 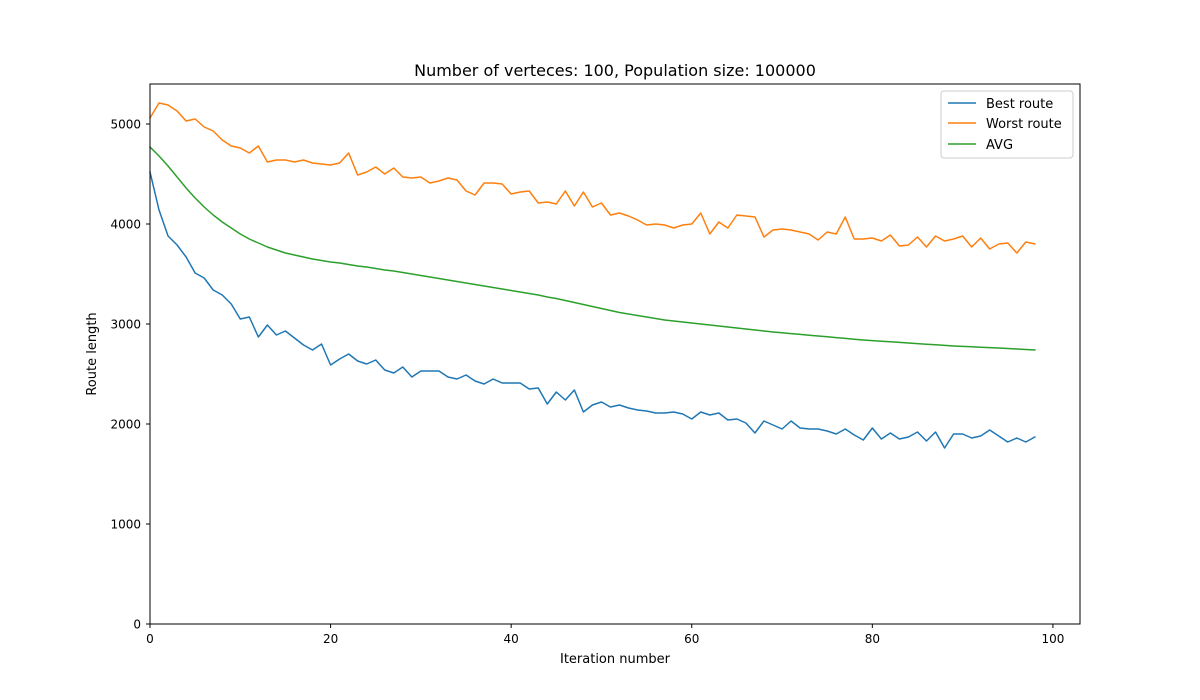 What do you see at coordinates (125, 225) in the screenshot?
I see `y-tick-label: 4000` at bounding box center [125, 225].